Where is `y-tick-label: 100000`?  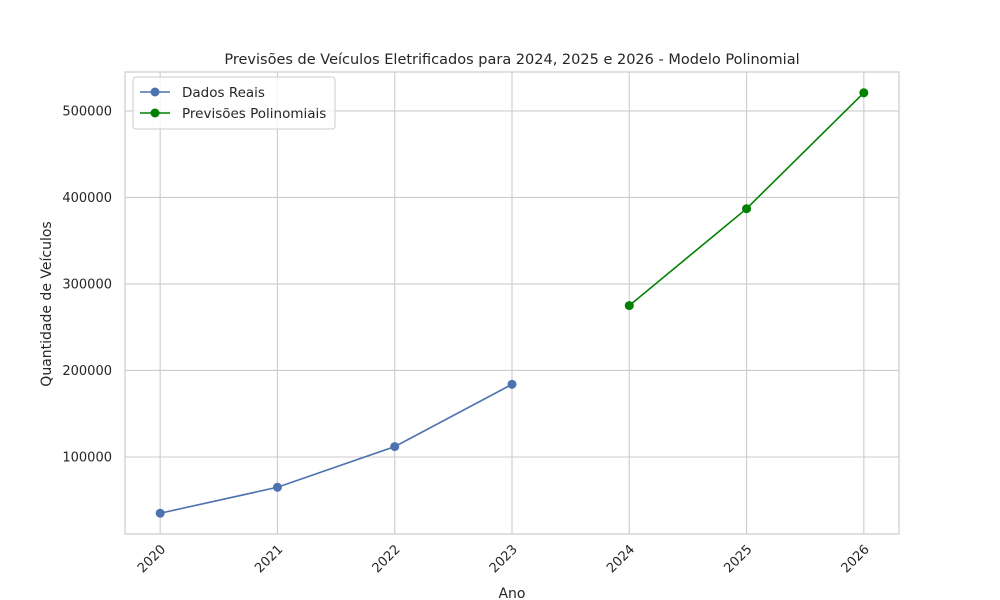 y-tick-label: 100000 is located at coordinates (87, 458).